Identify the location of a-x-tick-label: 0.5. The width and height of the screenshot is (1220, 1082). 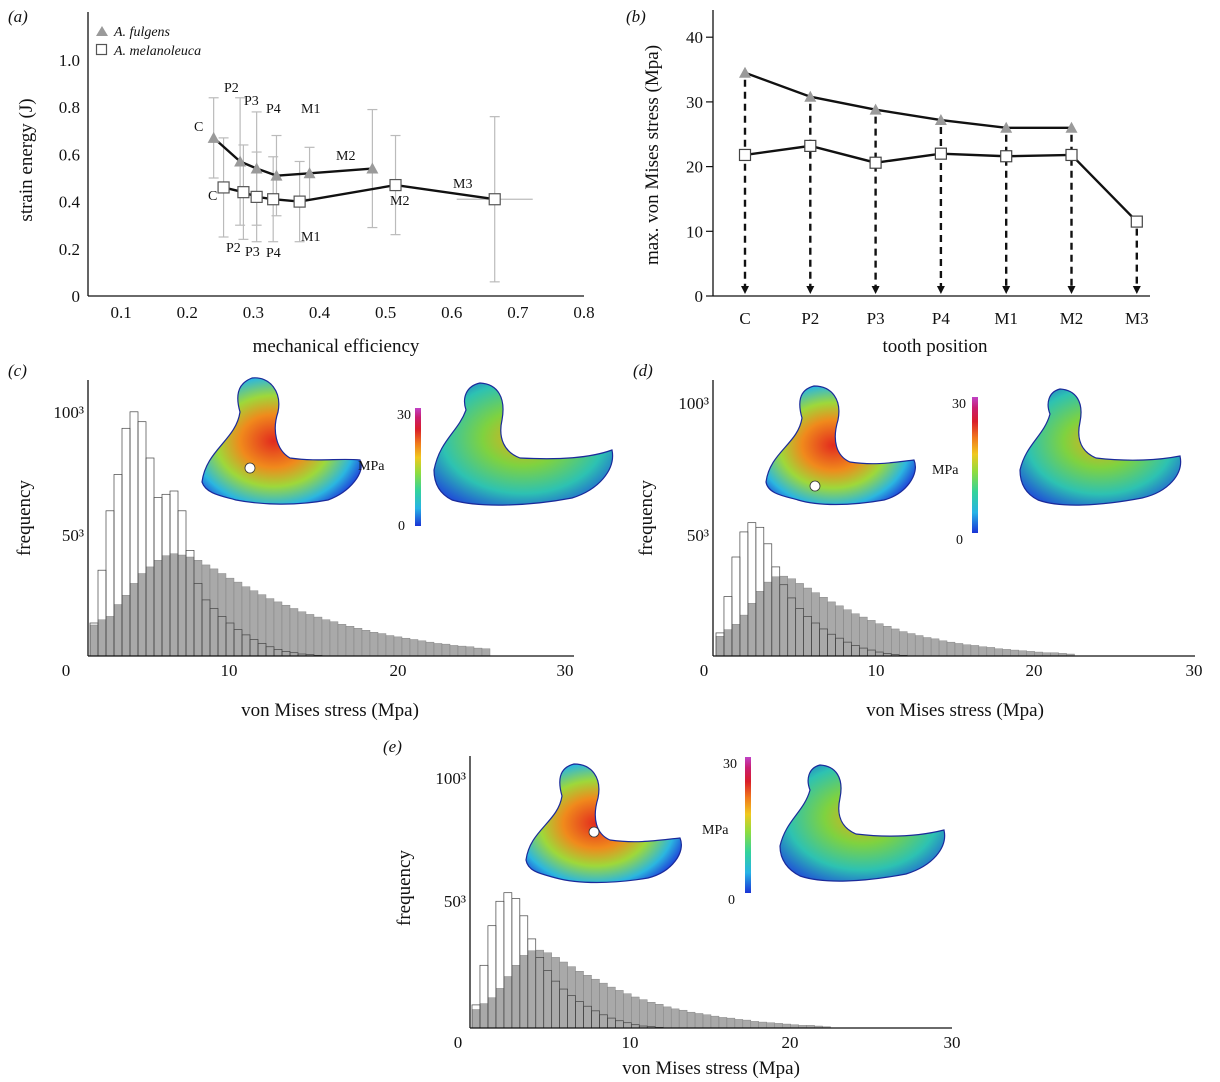
(385, 312).